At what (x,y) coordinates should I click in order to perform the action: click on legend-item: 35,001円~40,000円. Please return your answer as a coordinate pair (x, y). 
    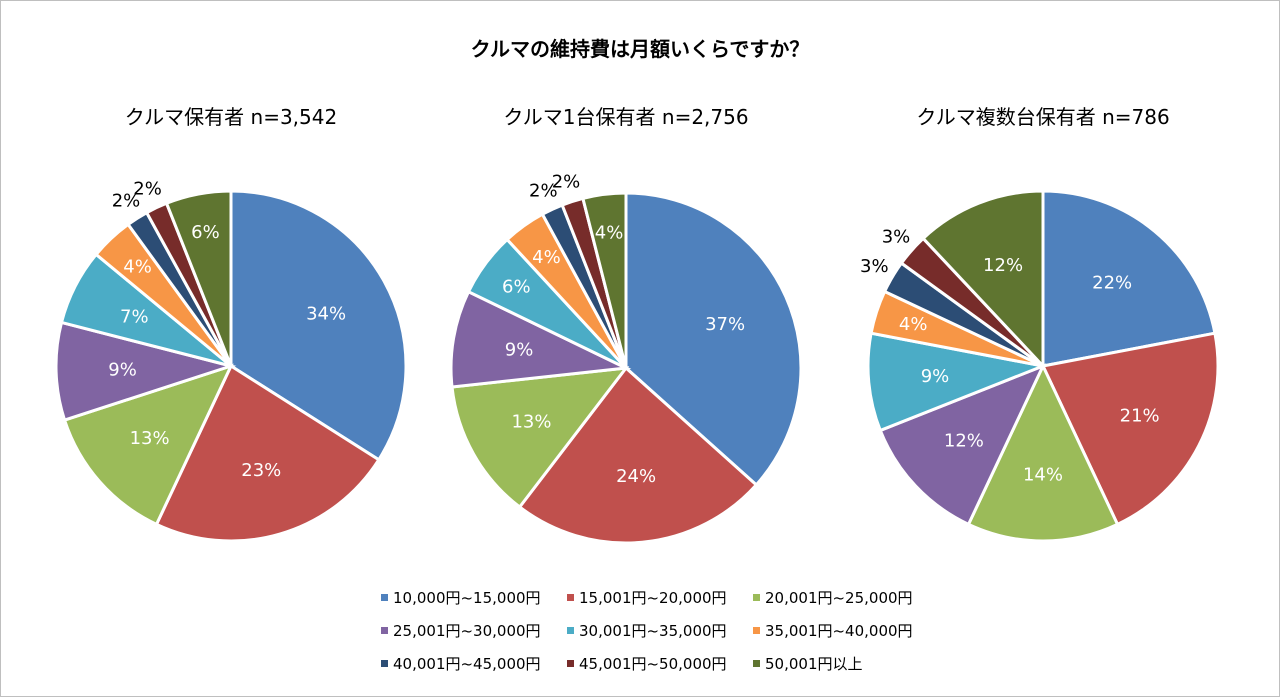
    Looking at the image, I should click on (846, 630).